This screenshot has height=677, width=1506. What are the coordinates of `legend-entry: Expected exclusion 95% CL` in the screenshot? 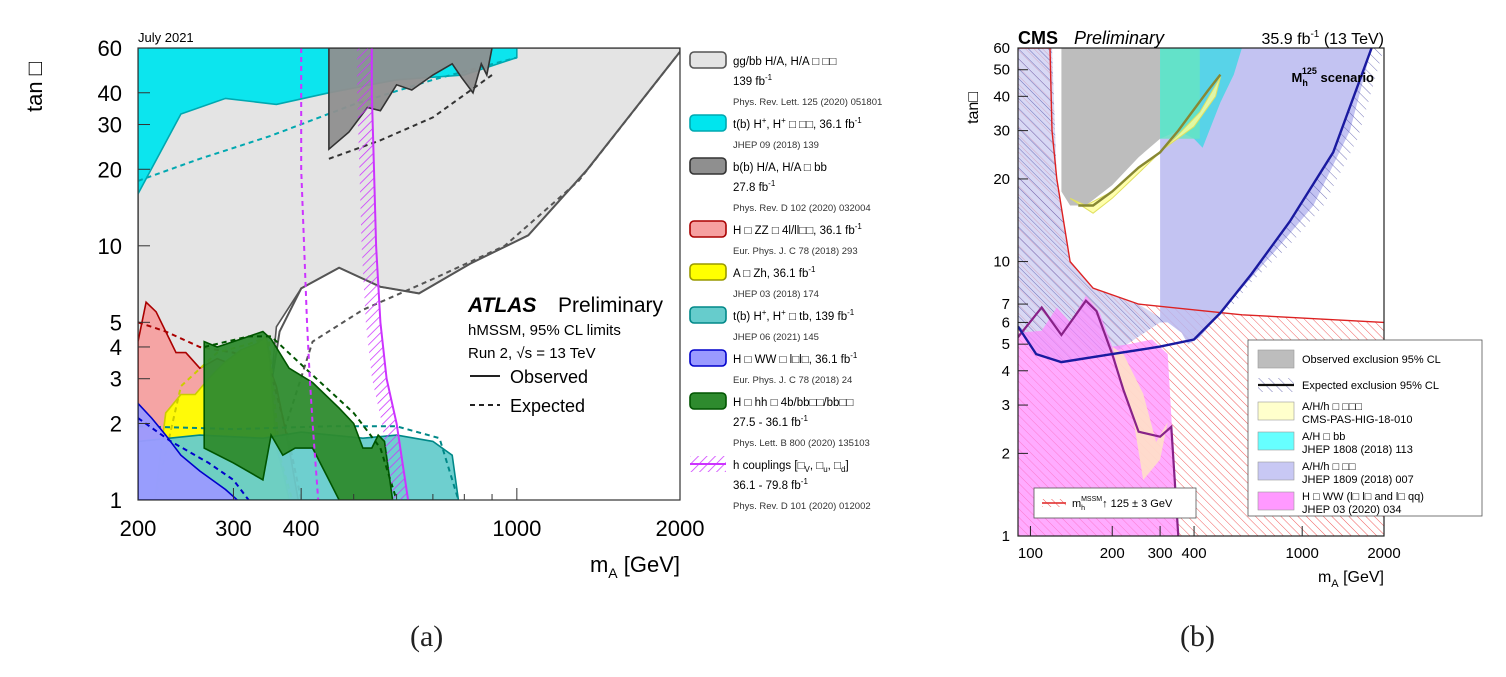 It's located at (1348, 385).